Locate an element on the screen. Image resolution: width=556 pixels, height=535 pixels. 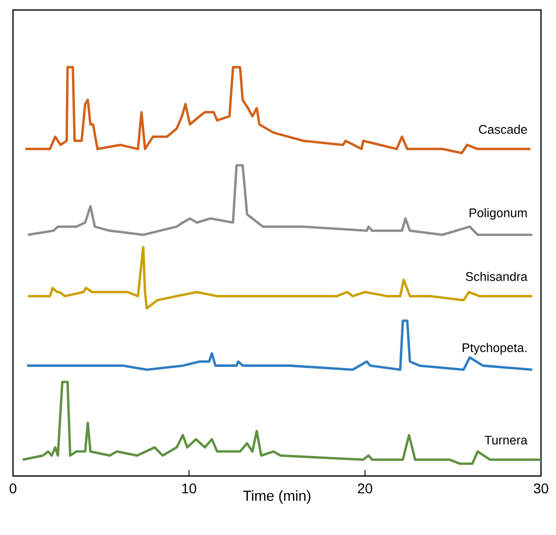
series-label: Poligonum is located at coordinates (498, 214).